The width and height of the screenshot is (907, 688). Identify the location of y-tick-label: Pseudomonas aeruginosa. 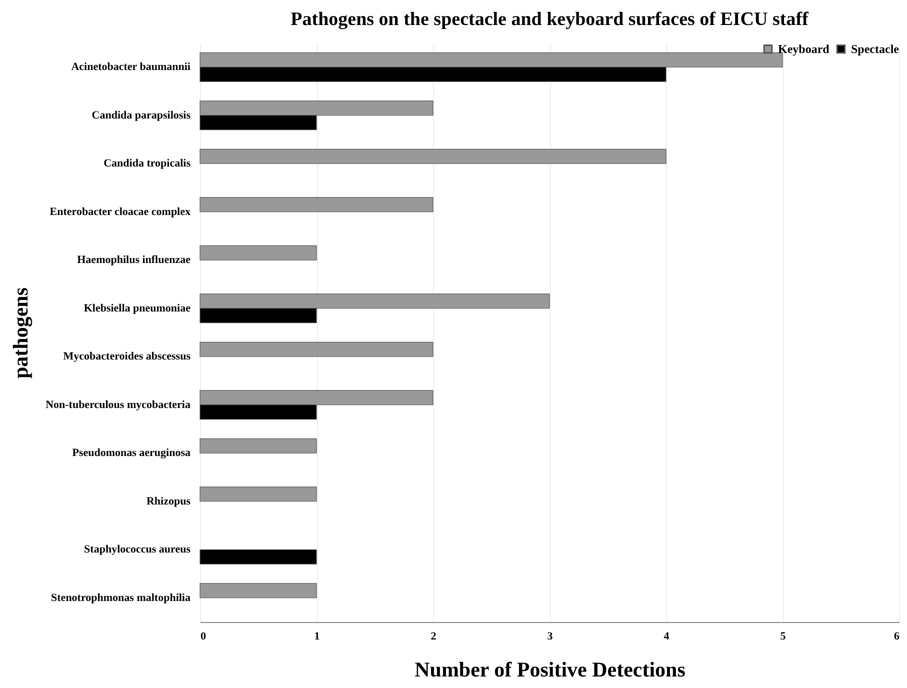
(131, 453).